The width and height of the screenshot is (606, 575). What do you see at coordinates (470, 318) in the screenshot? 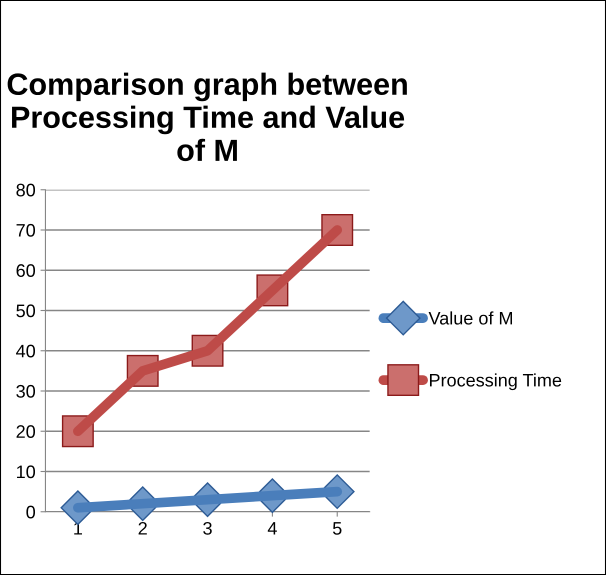
I see `legend-label: Value of M` at bounding box center [470, 318].